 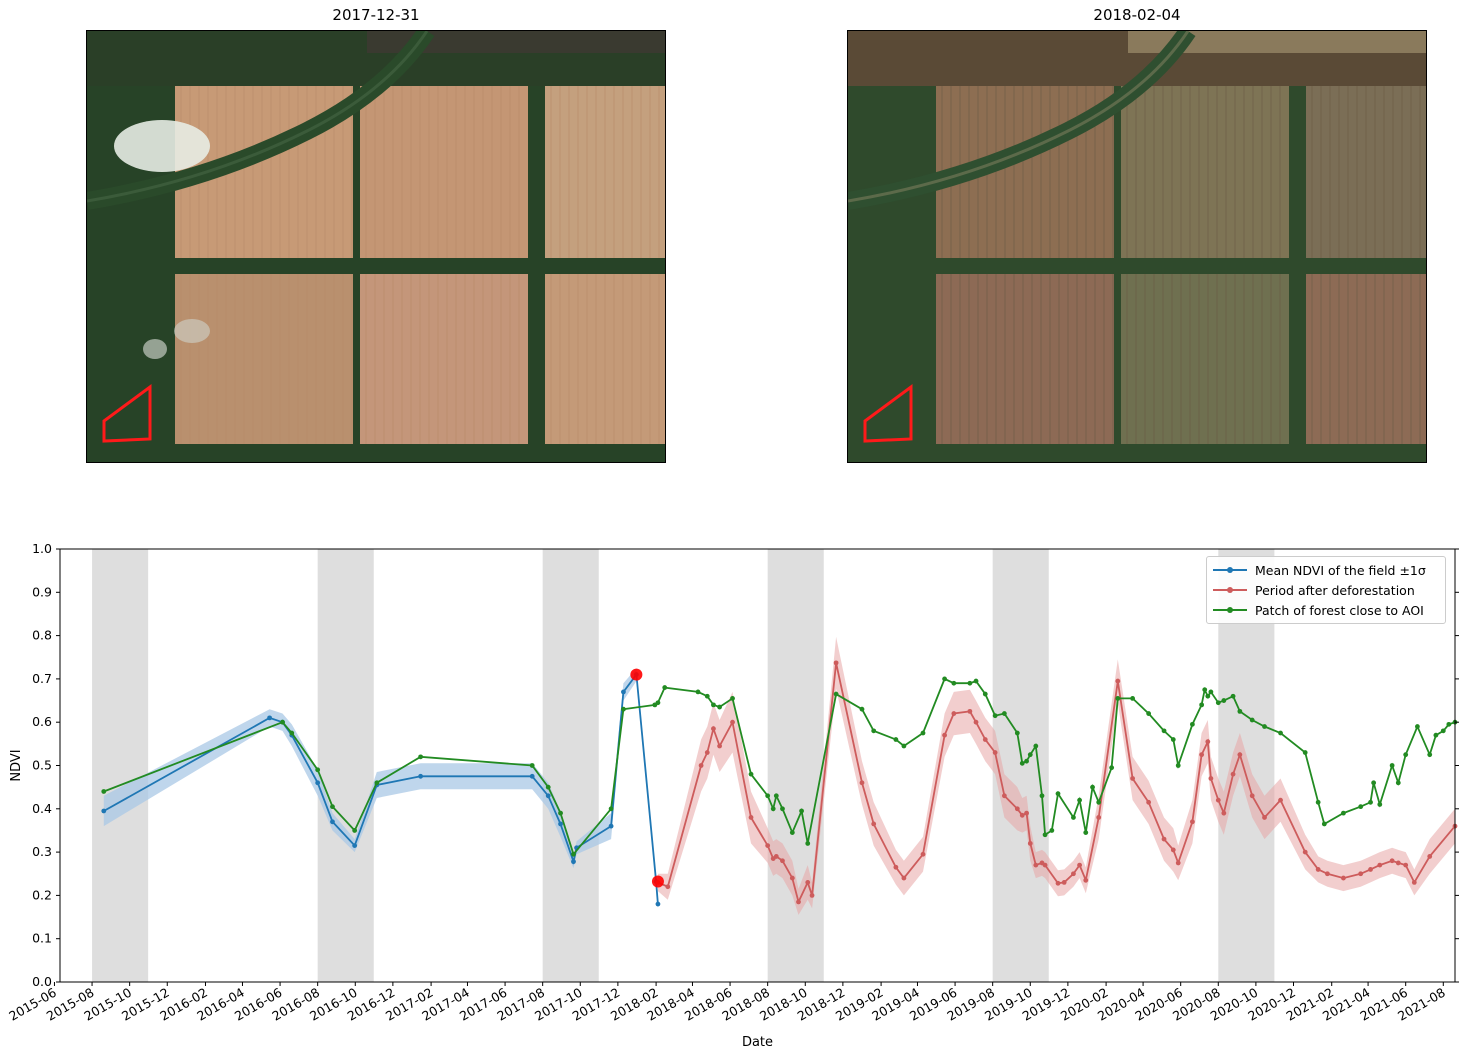 What do you see at coordinates (258, 117) in the screenshot?
I see `river-line` at bounding box center [258, 117].